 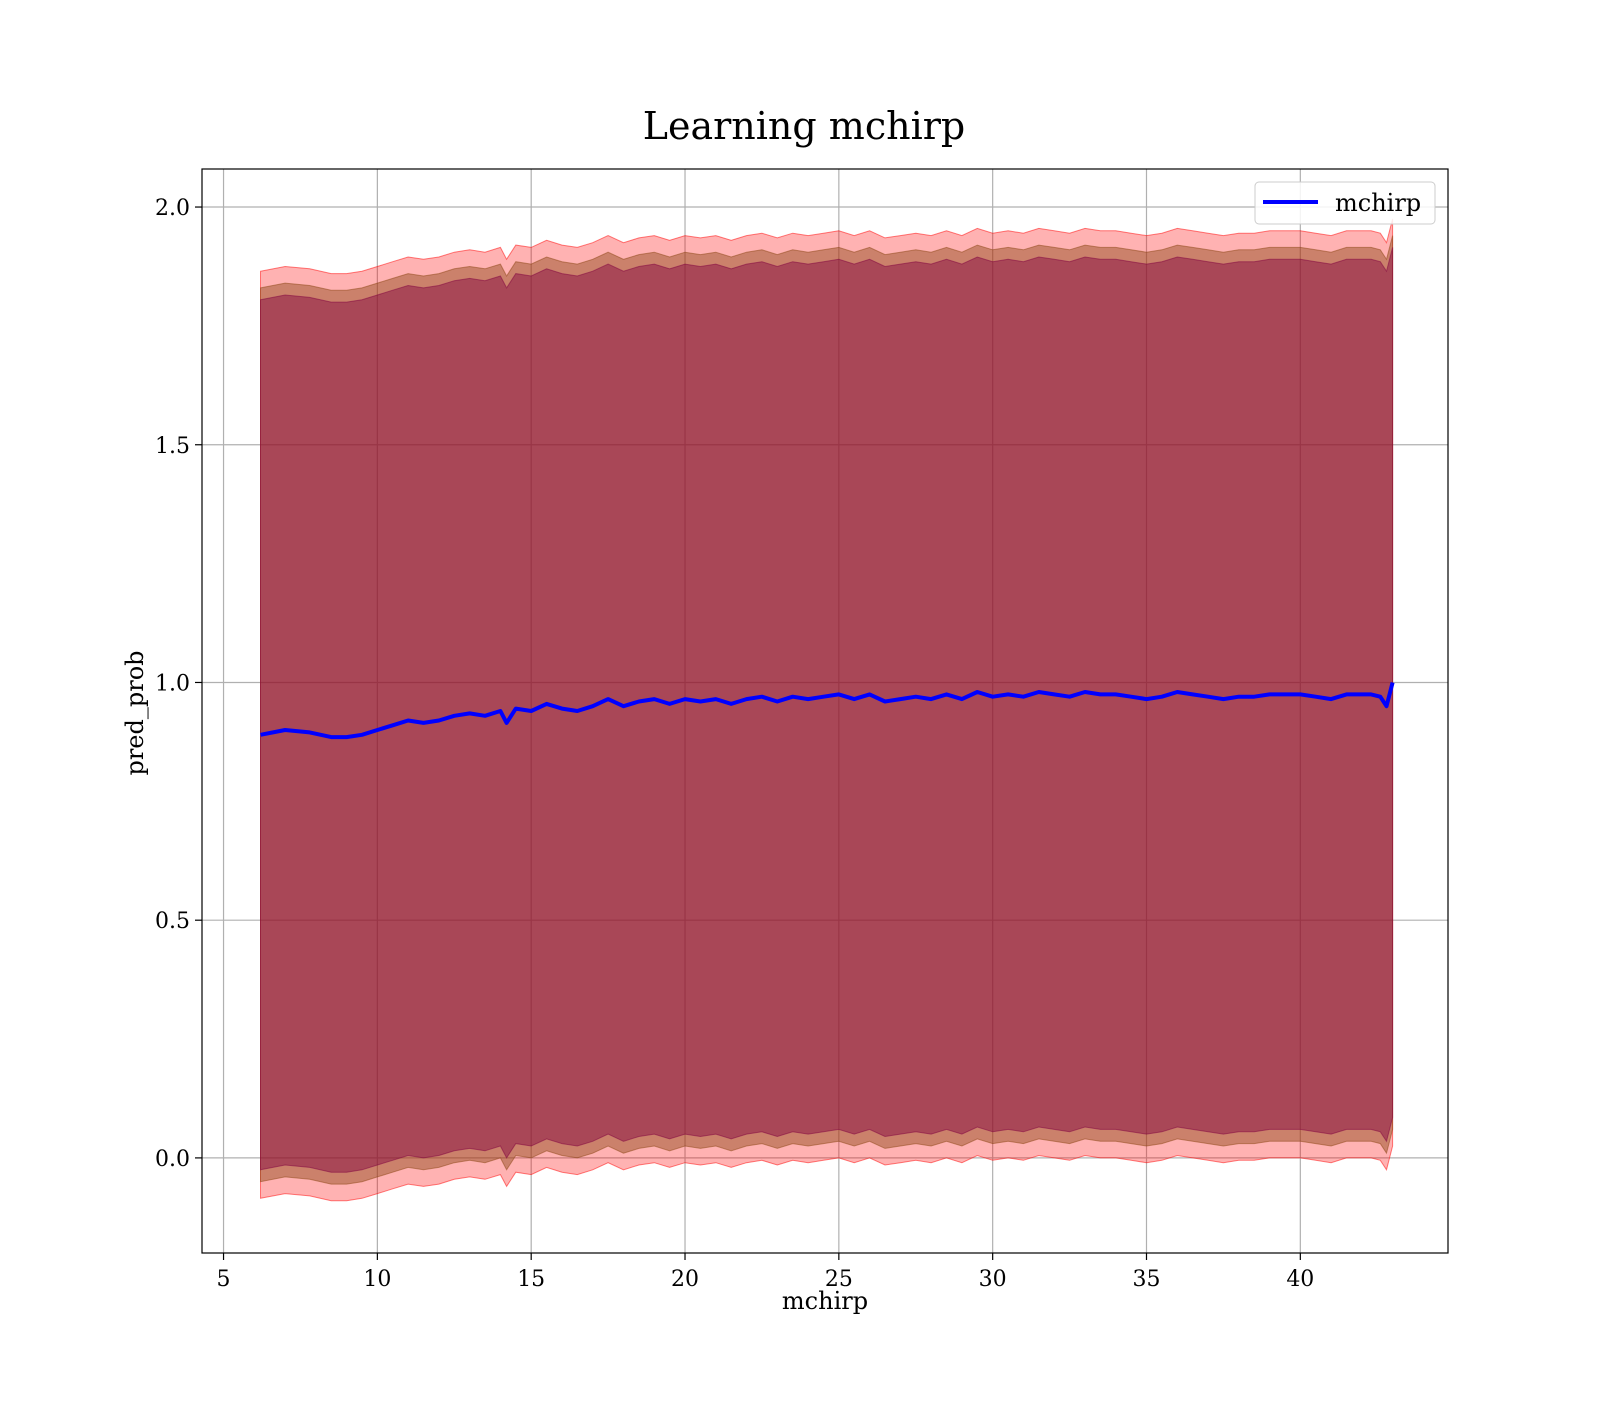 What do you see at coordinates (172, 446) in the screenshot?
I see `y-tick-label: 1.5` at bounding box center [172, 446].